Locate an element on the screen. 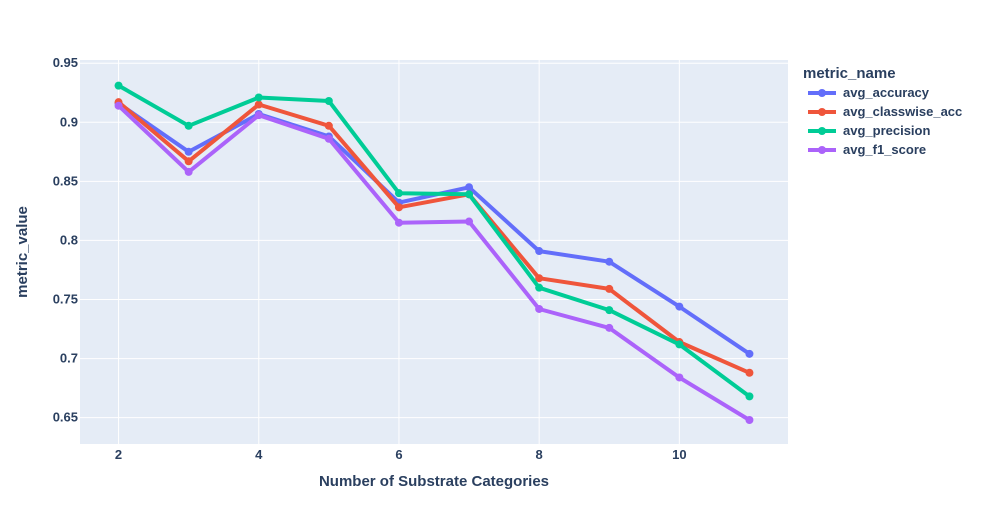  x-tick-label: 8 is located at coordinates (539, 454).